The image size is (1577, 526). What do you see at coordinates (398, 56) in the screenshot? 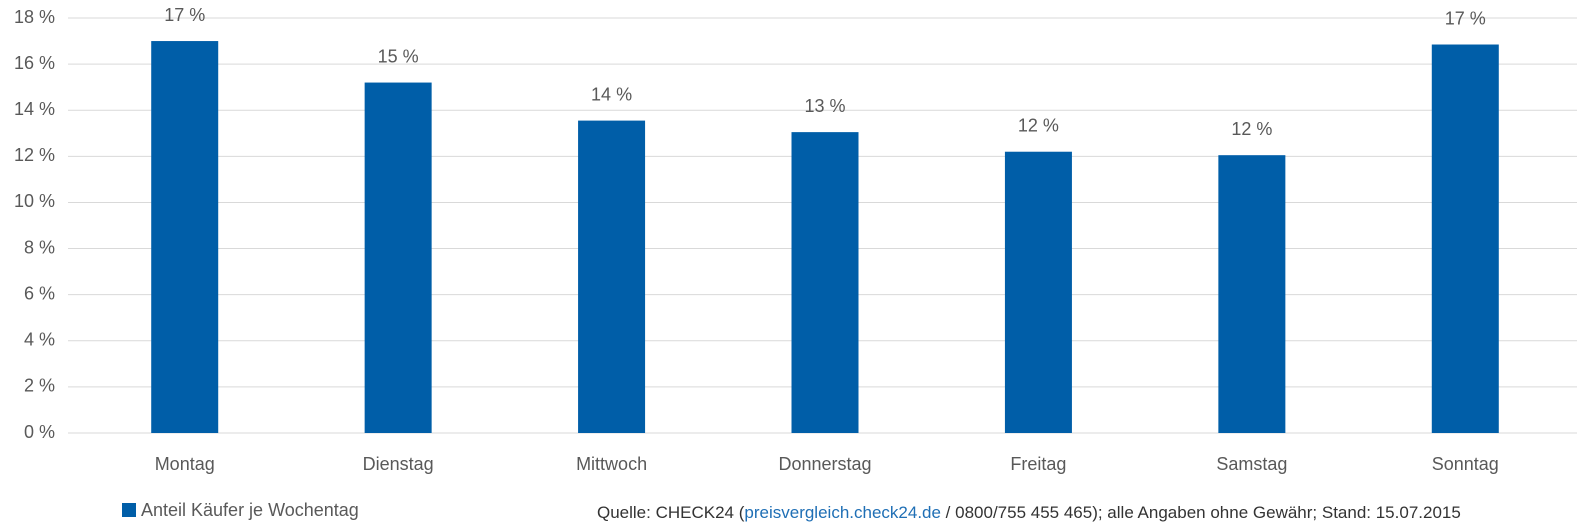
I see `value-label: 15 %` at bounding box center [398, 56].